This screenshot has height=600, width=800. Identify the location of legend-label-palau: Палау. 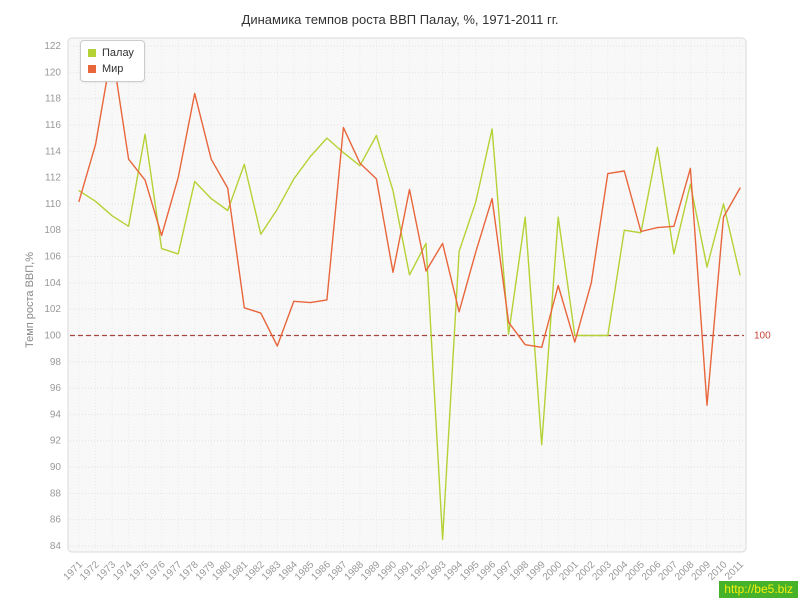
(118, 53).